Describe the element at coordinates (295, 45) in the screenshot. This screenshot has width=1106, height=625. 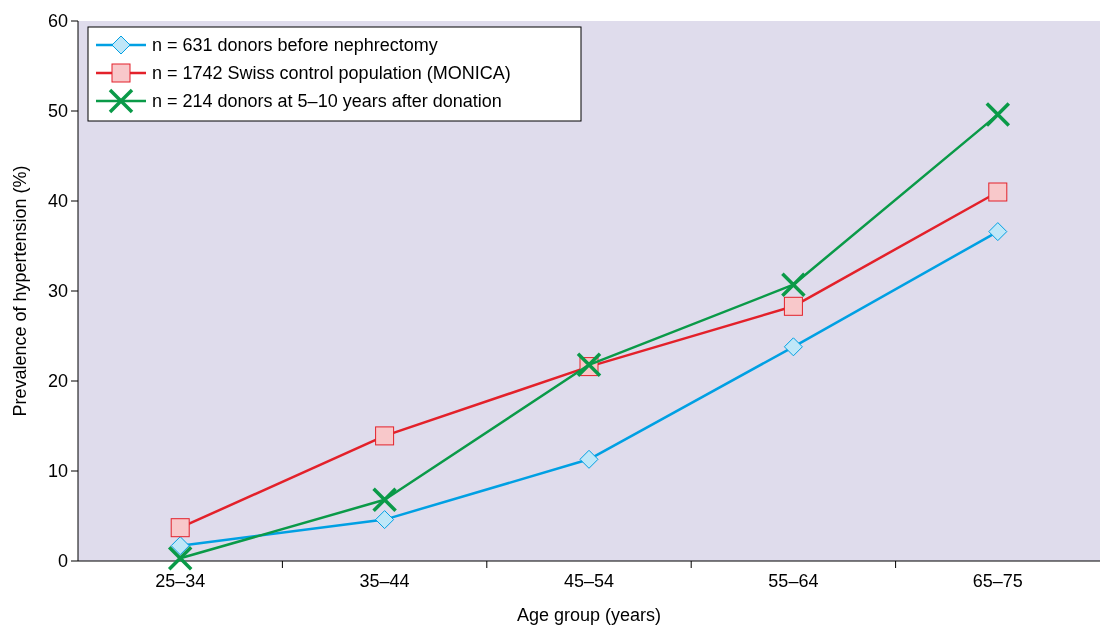
I see `legend-label: n = 631 donors before nephrectomy` at that location.